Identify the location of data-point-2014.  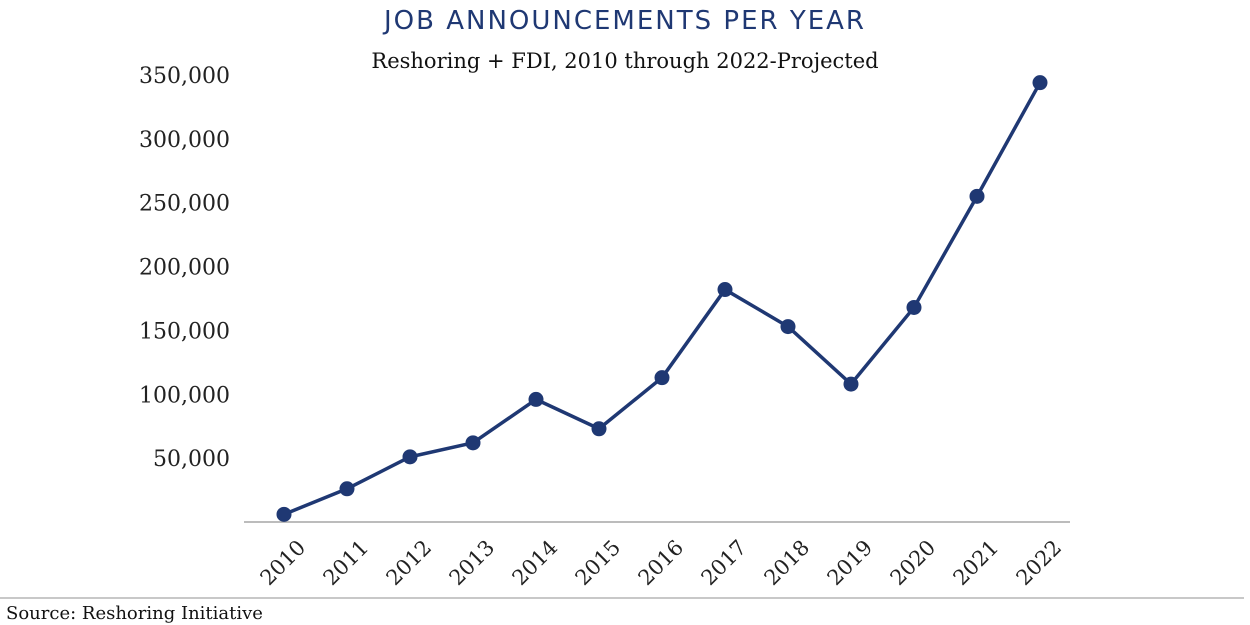
(536, 399).